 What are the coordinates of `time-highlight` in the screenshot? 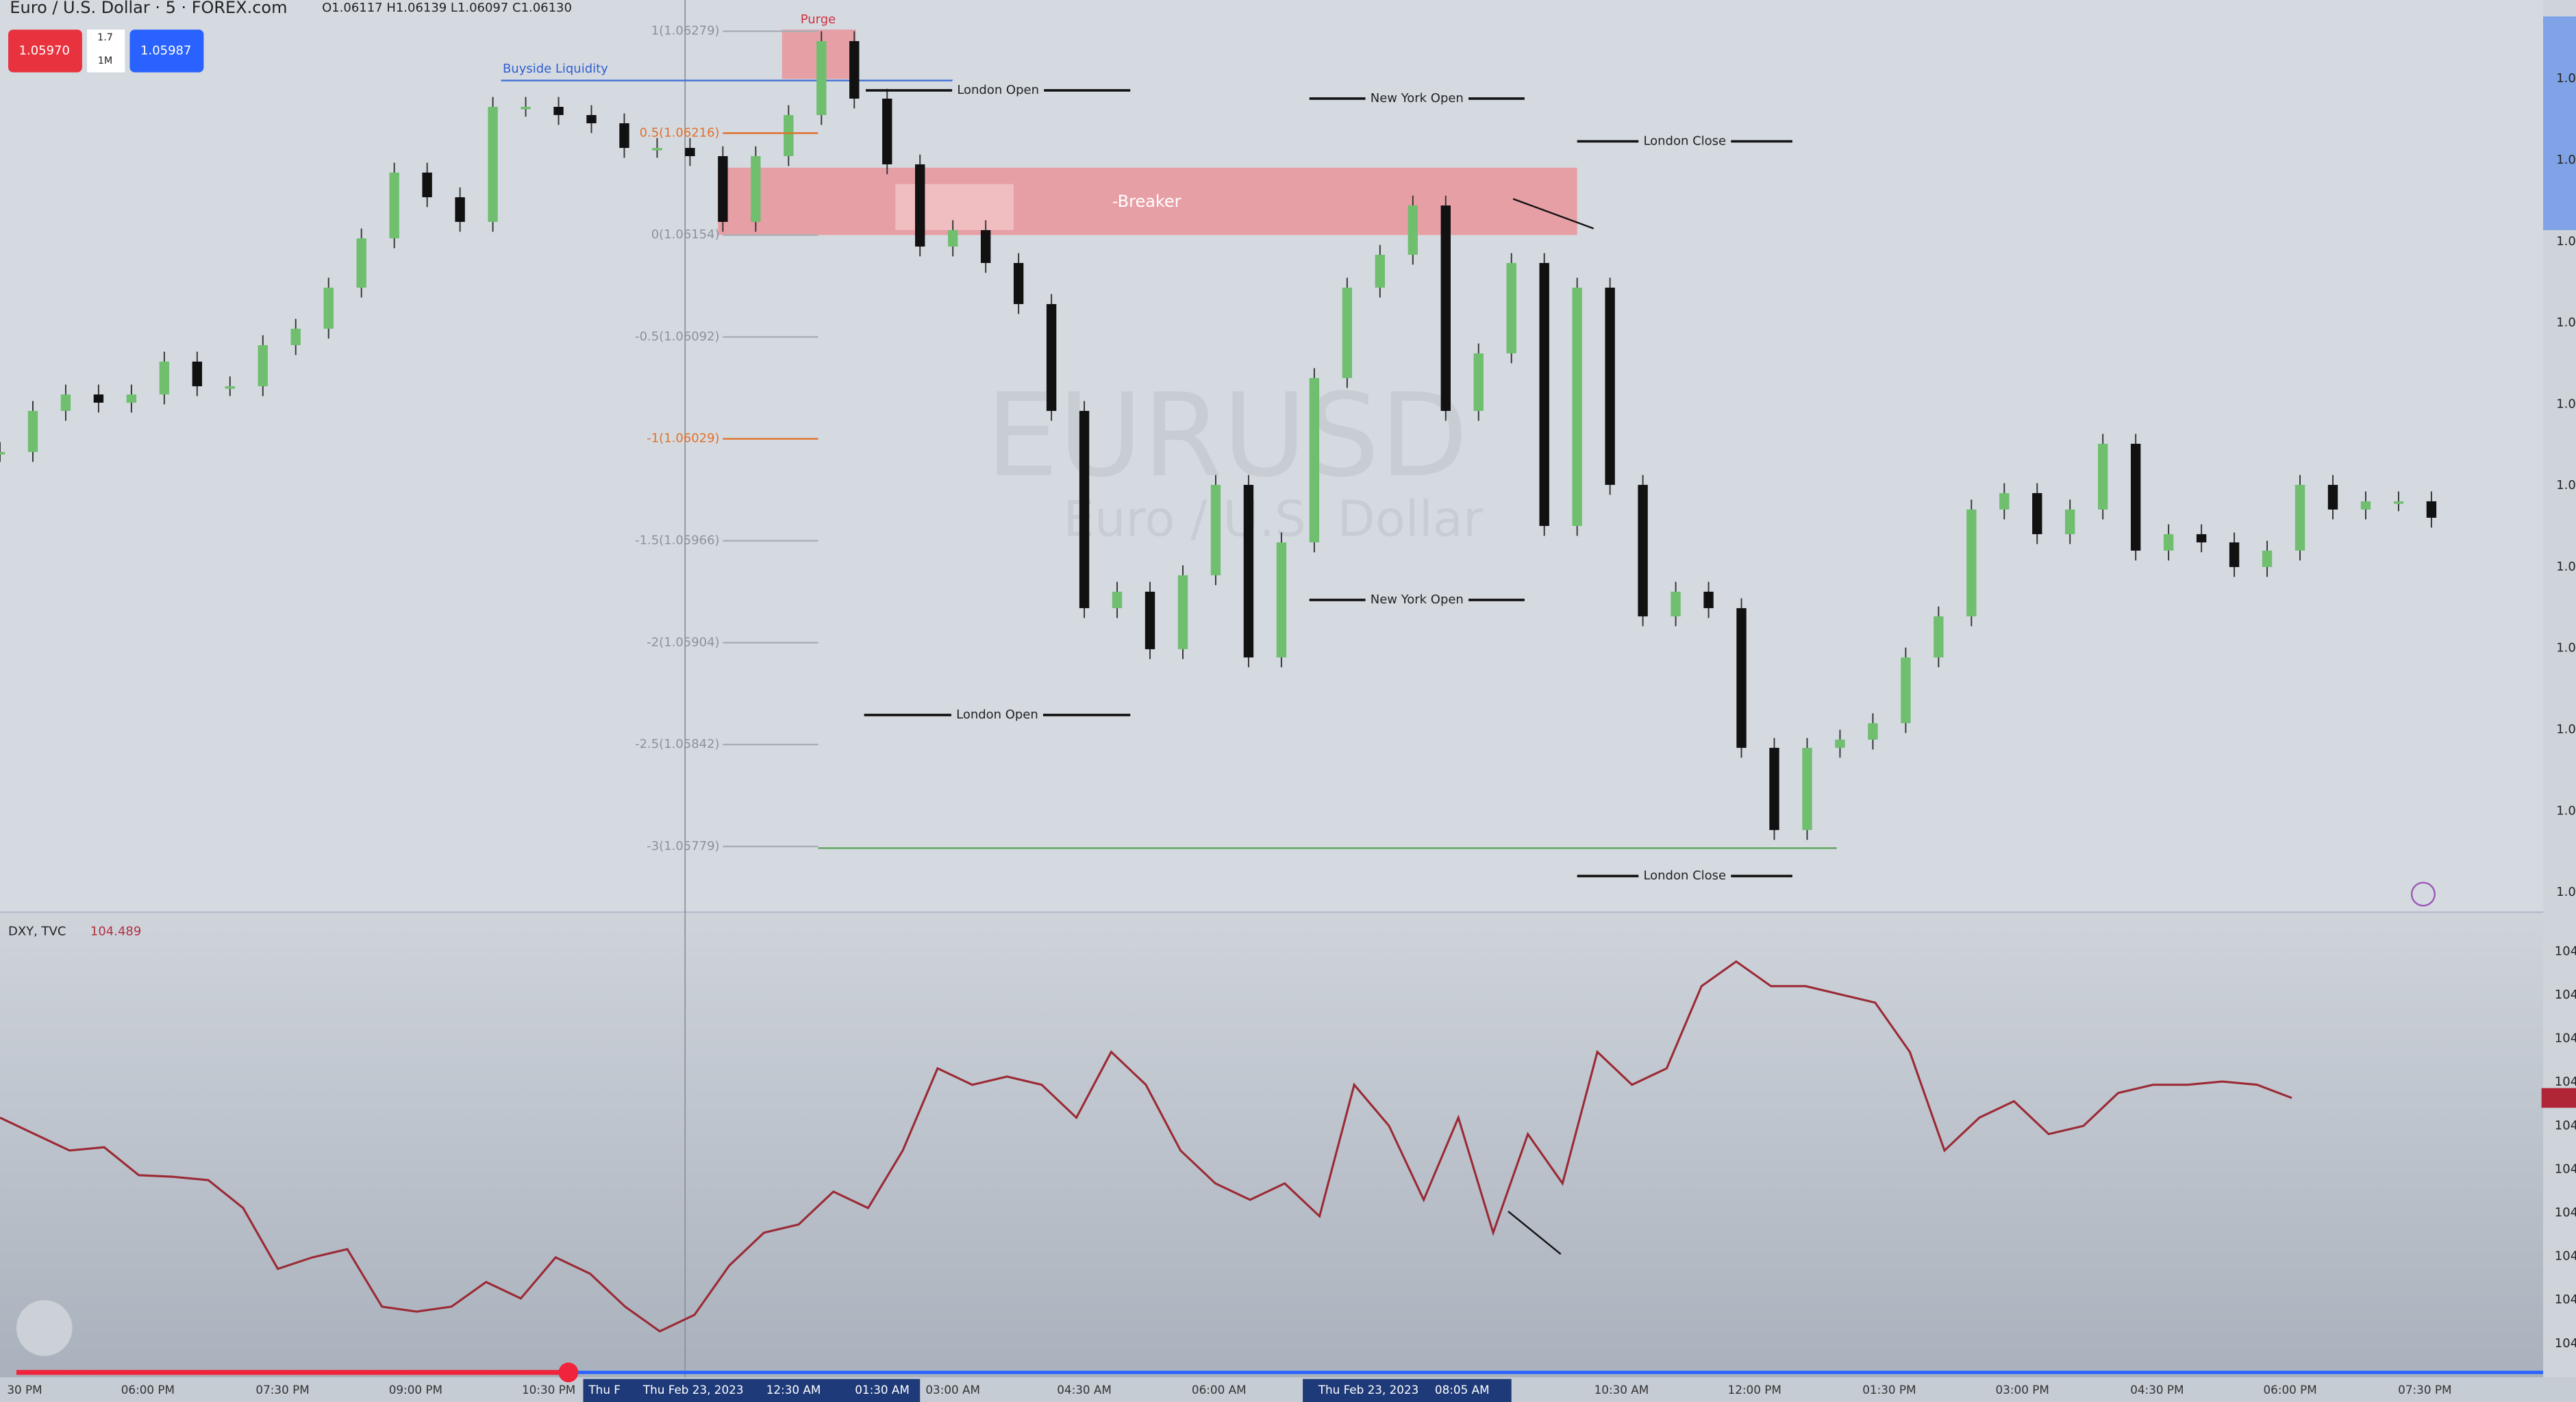 It's located at (1407, 1391).